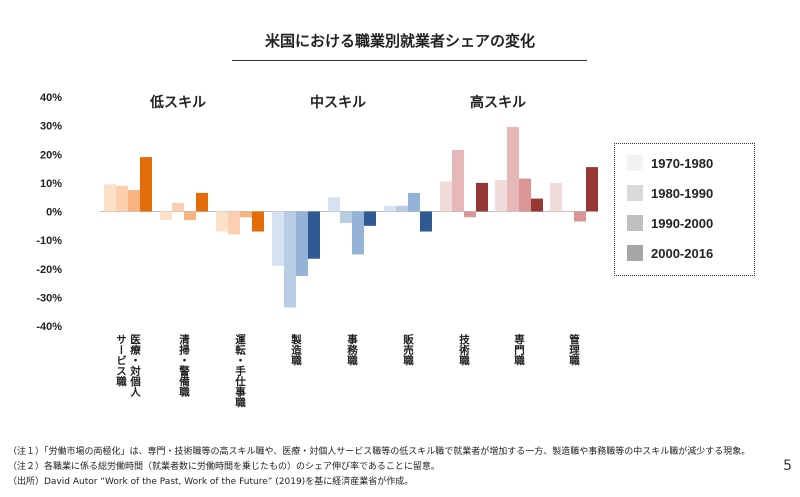 The width and height of the screenshot is (800, 497). I want to click on category-label: 管理職, so click(574, 349).